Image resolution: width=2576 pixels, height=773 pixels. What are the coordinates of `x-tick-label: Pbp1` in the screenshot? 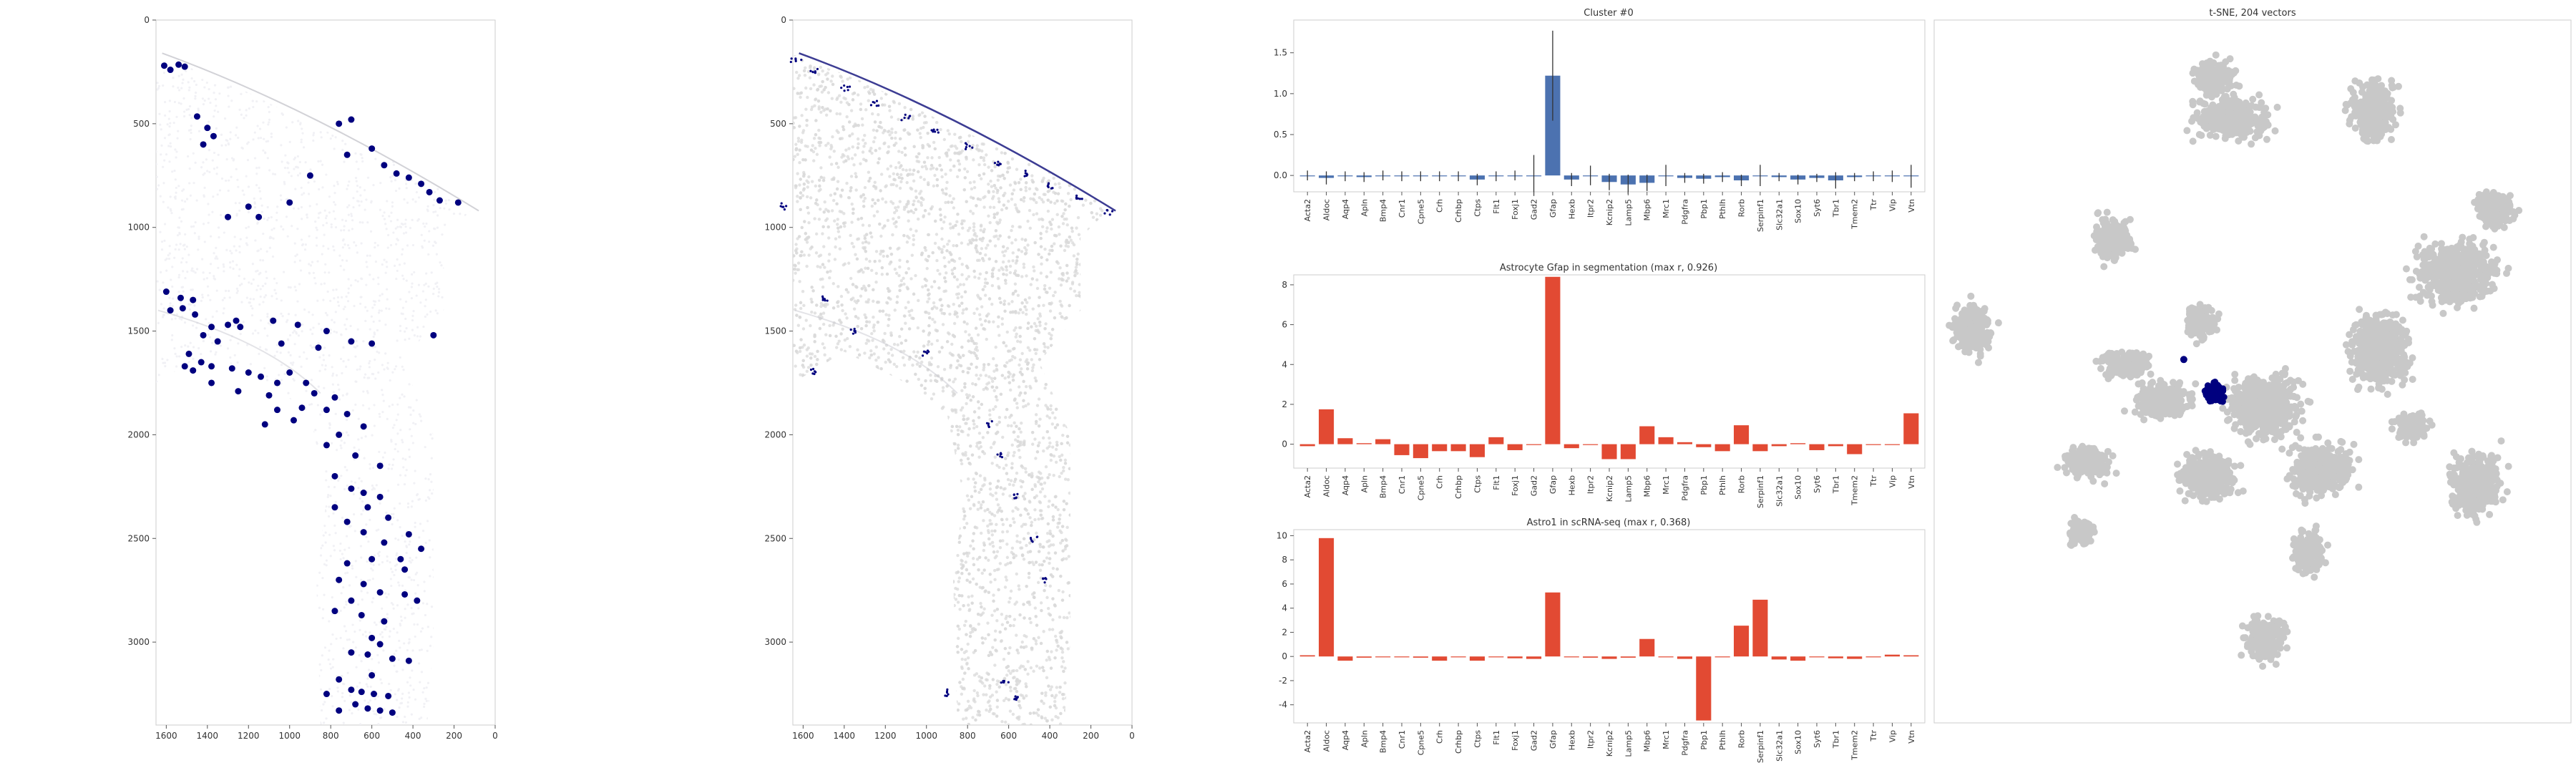 It's located at (1704, 740).